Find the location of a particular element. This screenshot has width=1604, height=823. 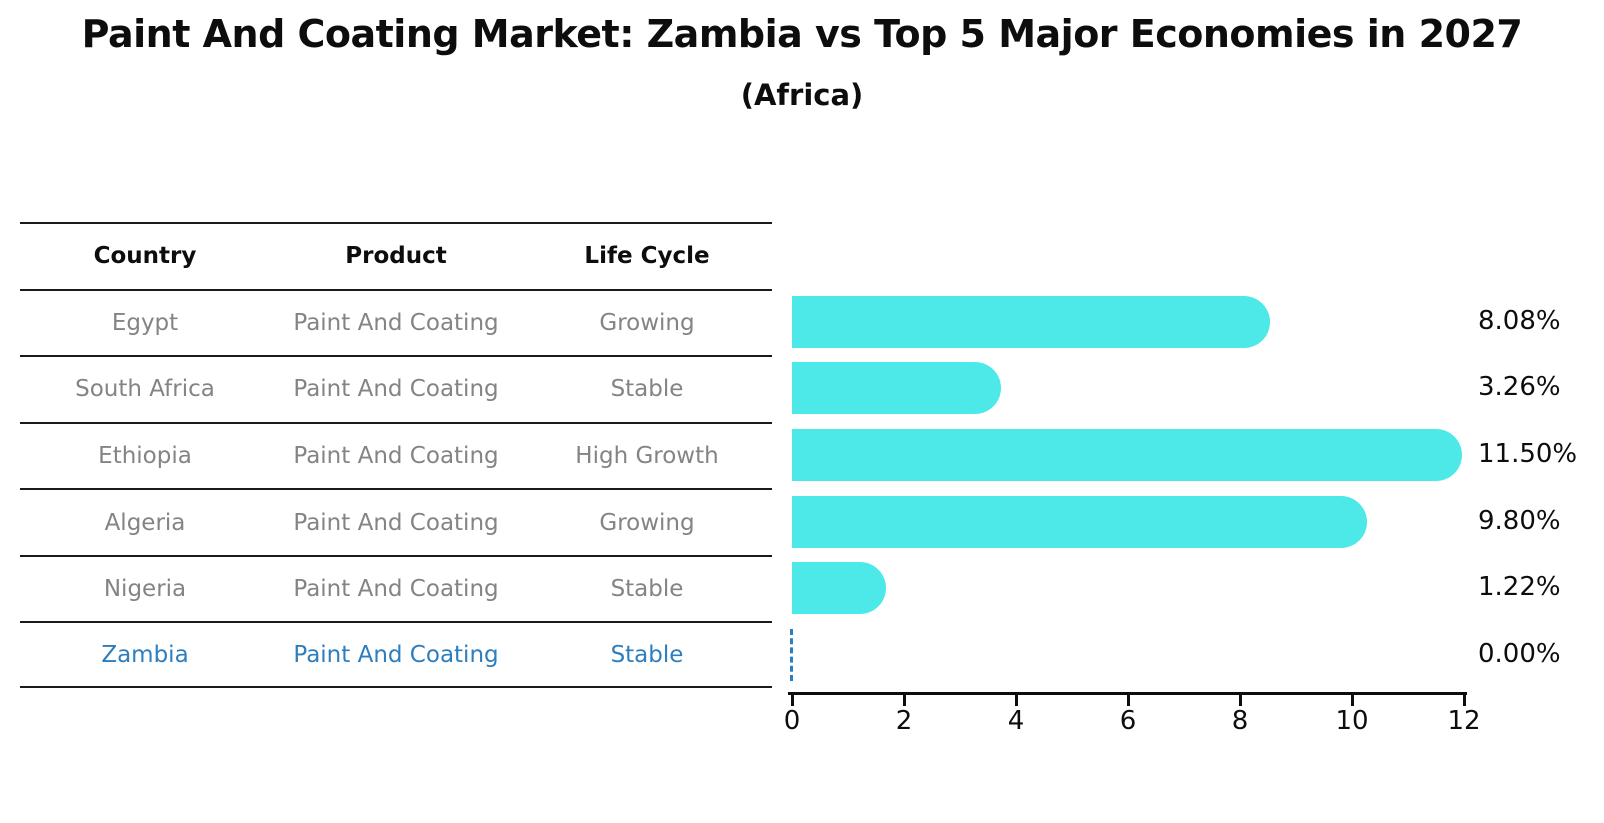

zero-value-line-zambia is located at coordinates (791, 654).